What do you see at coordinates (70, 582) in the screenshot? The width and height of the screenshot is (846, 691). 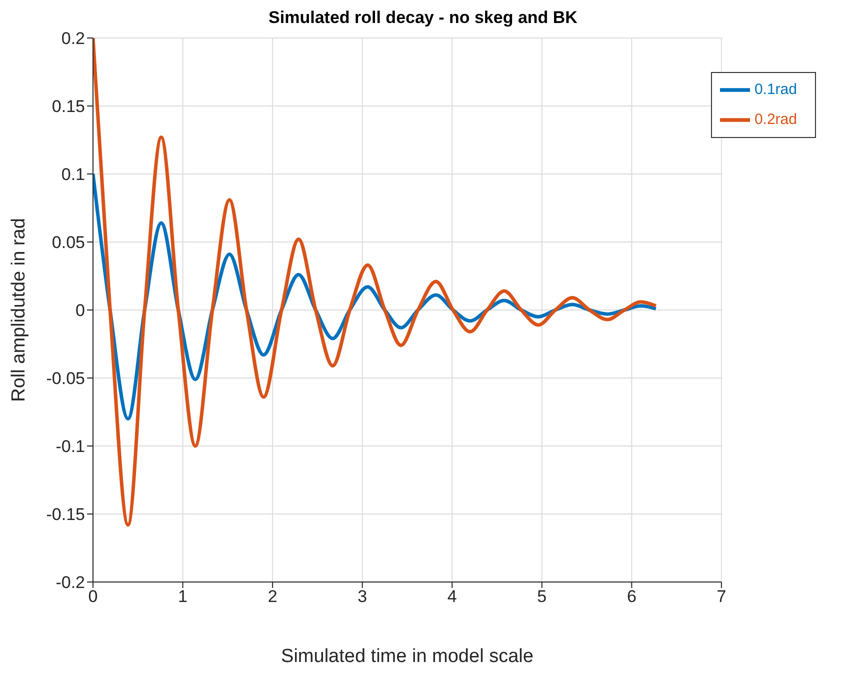 I see `y-tick-label: -0.2` at bounding box center [70, 582].